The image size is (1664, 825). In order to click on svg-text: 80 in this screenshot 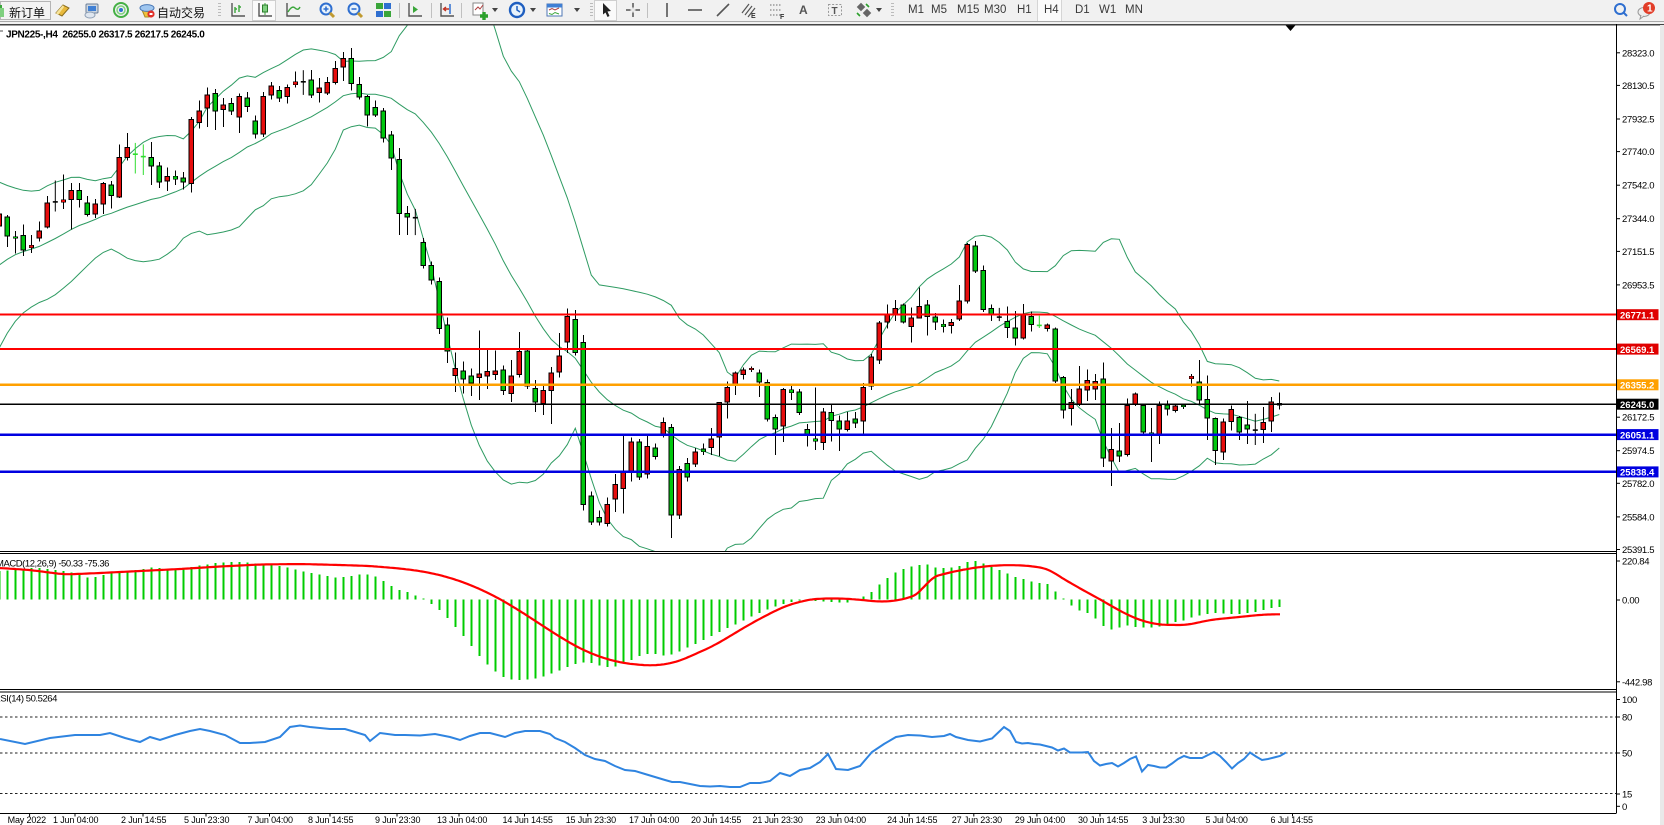, I will do `click(1627, 718)`.